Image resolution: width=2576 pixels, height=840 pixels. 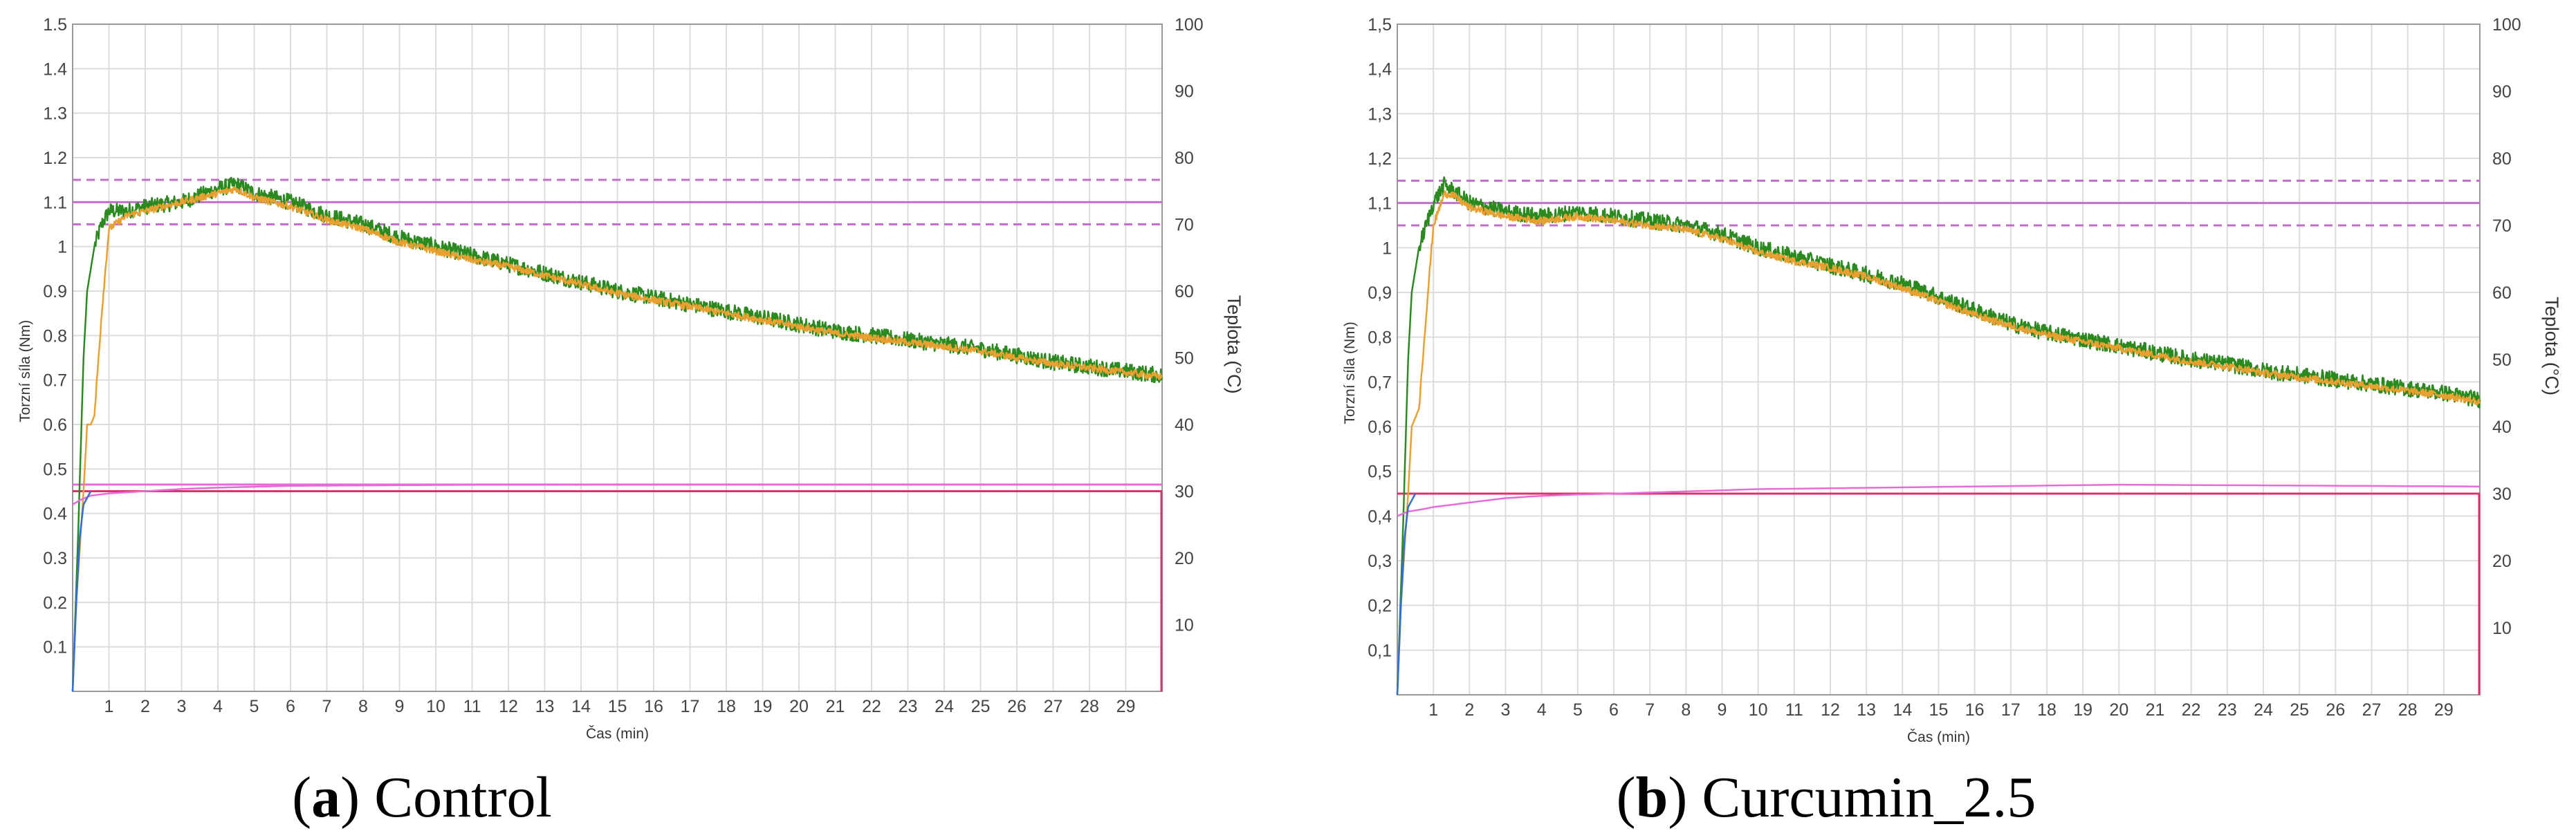 What do you see at coordinates (2502, 360) in the screenshot?
I see `y2-tick-label: 50` at bounding box center [2502, 360].